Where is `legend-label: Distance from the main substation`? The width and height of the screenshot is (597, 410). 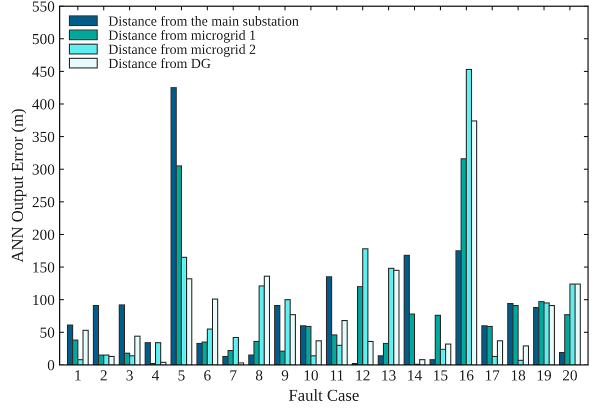
legend-label: Distance from the main substation is located at coordinates (203, 21).